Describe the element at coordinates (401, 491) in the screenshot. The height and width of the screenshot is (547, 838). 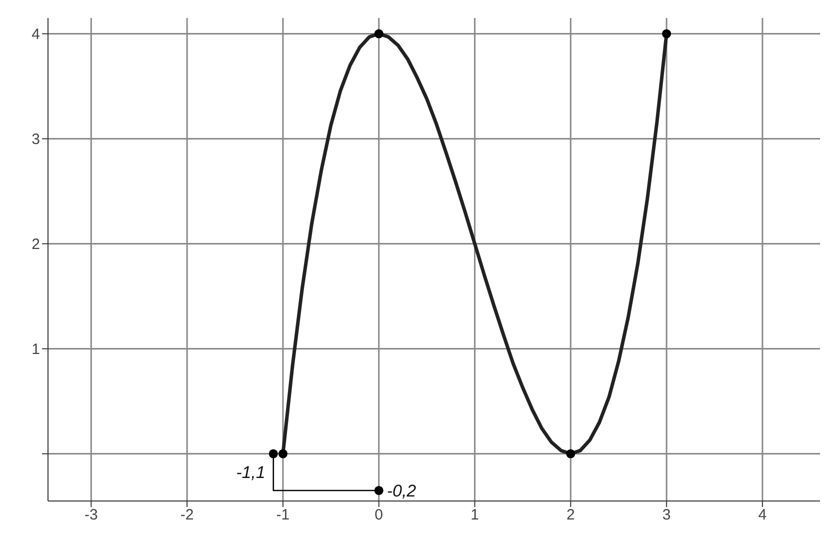
I see `annotation: -0,2` at that location.